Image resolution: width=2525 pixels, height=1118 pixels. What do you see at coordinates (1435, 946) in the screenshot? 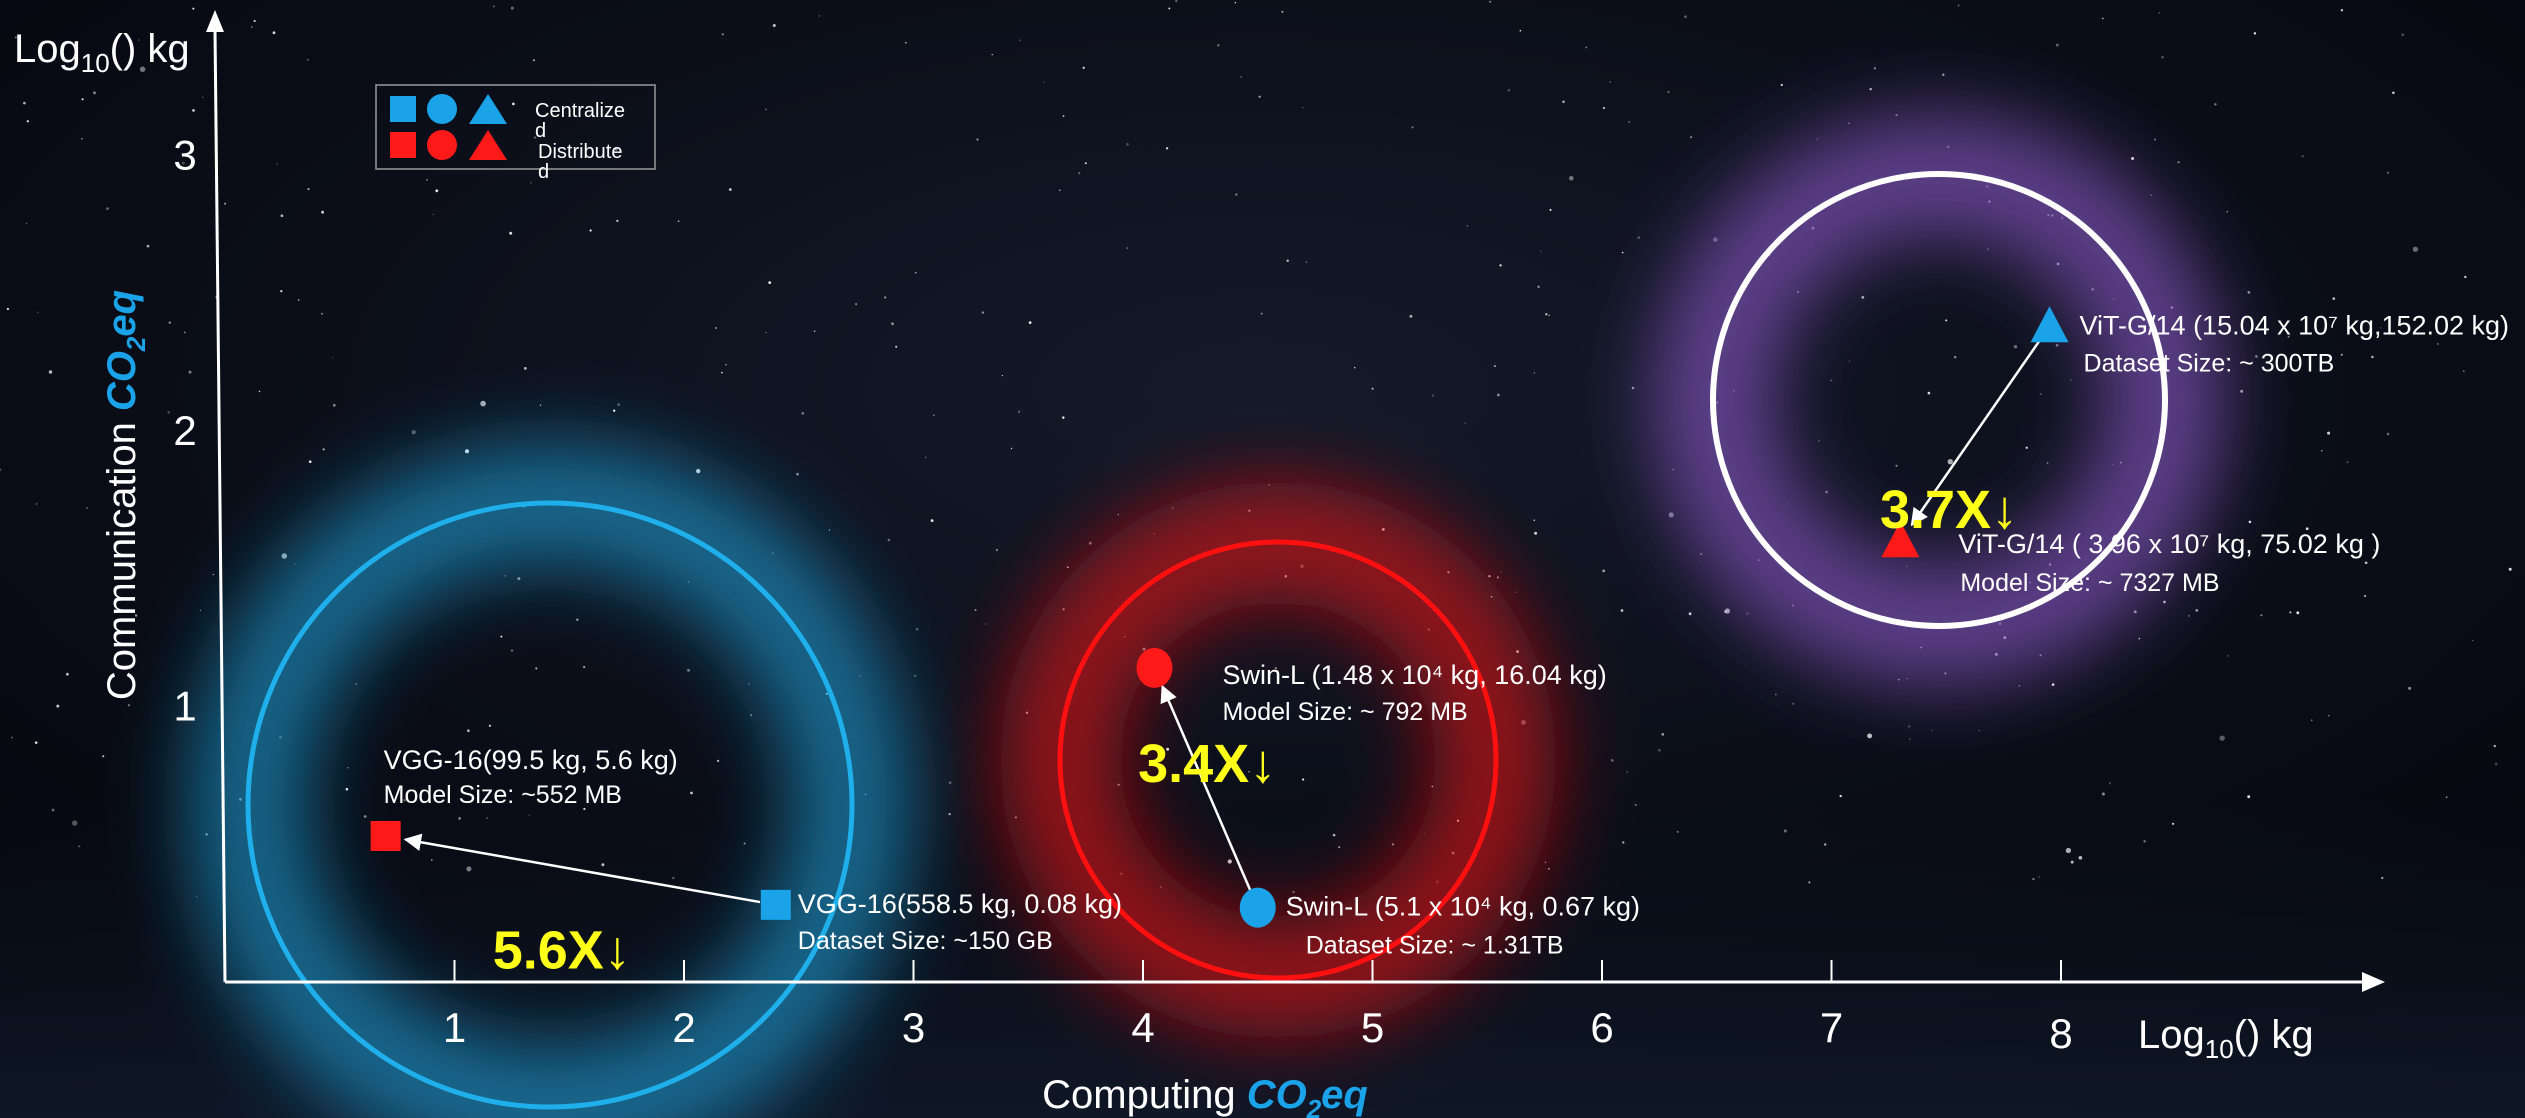
I see `centralized-sublabel: Dataset Size: ~ 1.31TB` at bounding box center [1435, 946].